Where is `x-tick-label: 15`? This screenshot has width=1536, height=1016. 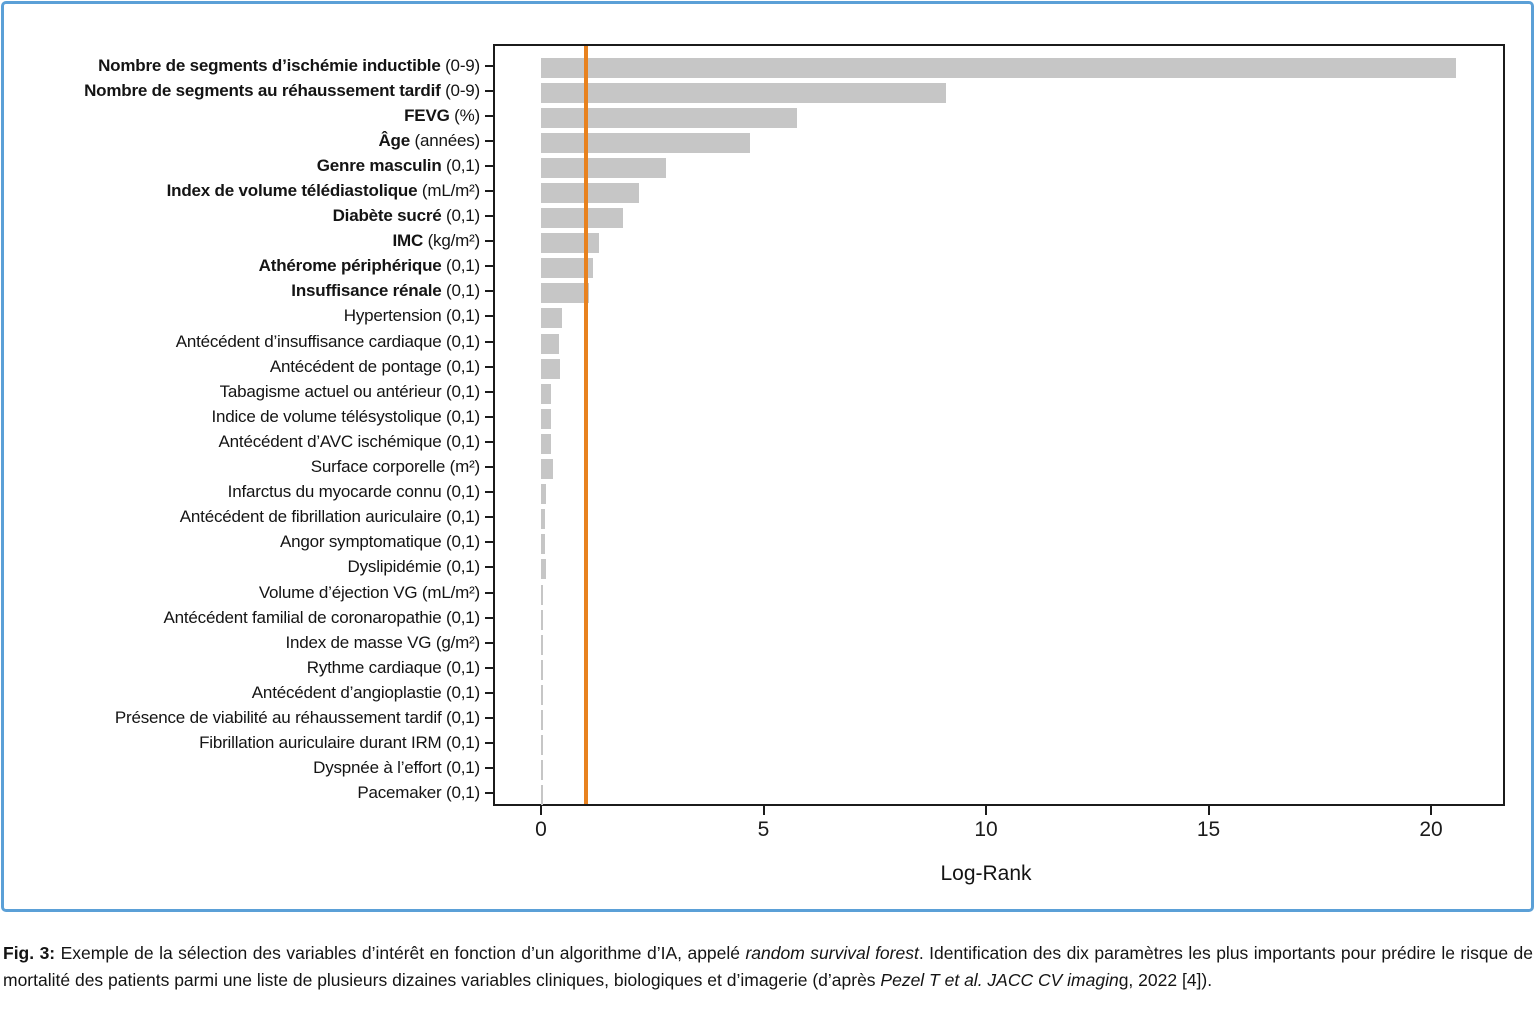 x-tick-label: 15 is located at coordinates (1208, 829).